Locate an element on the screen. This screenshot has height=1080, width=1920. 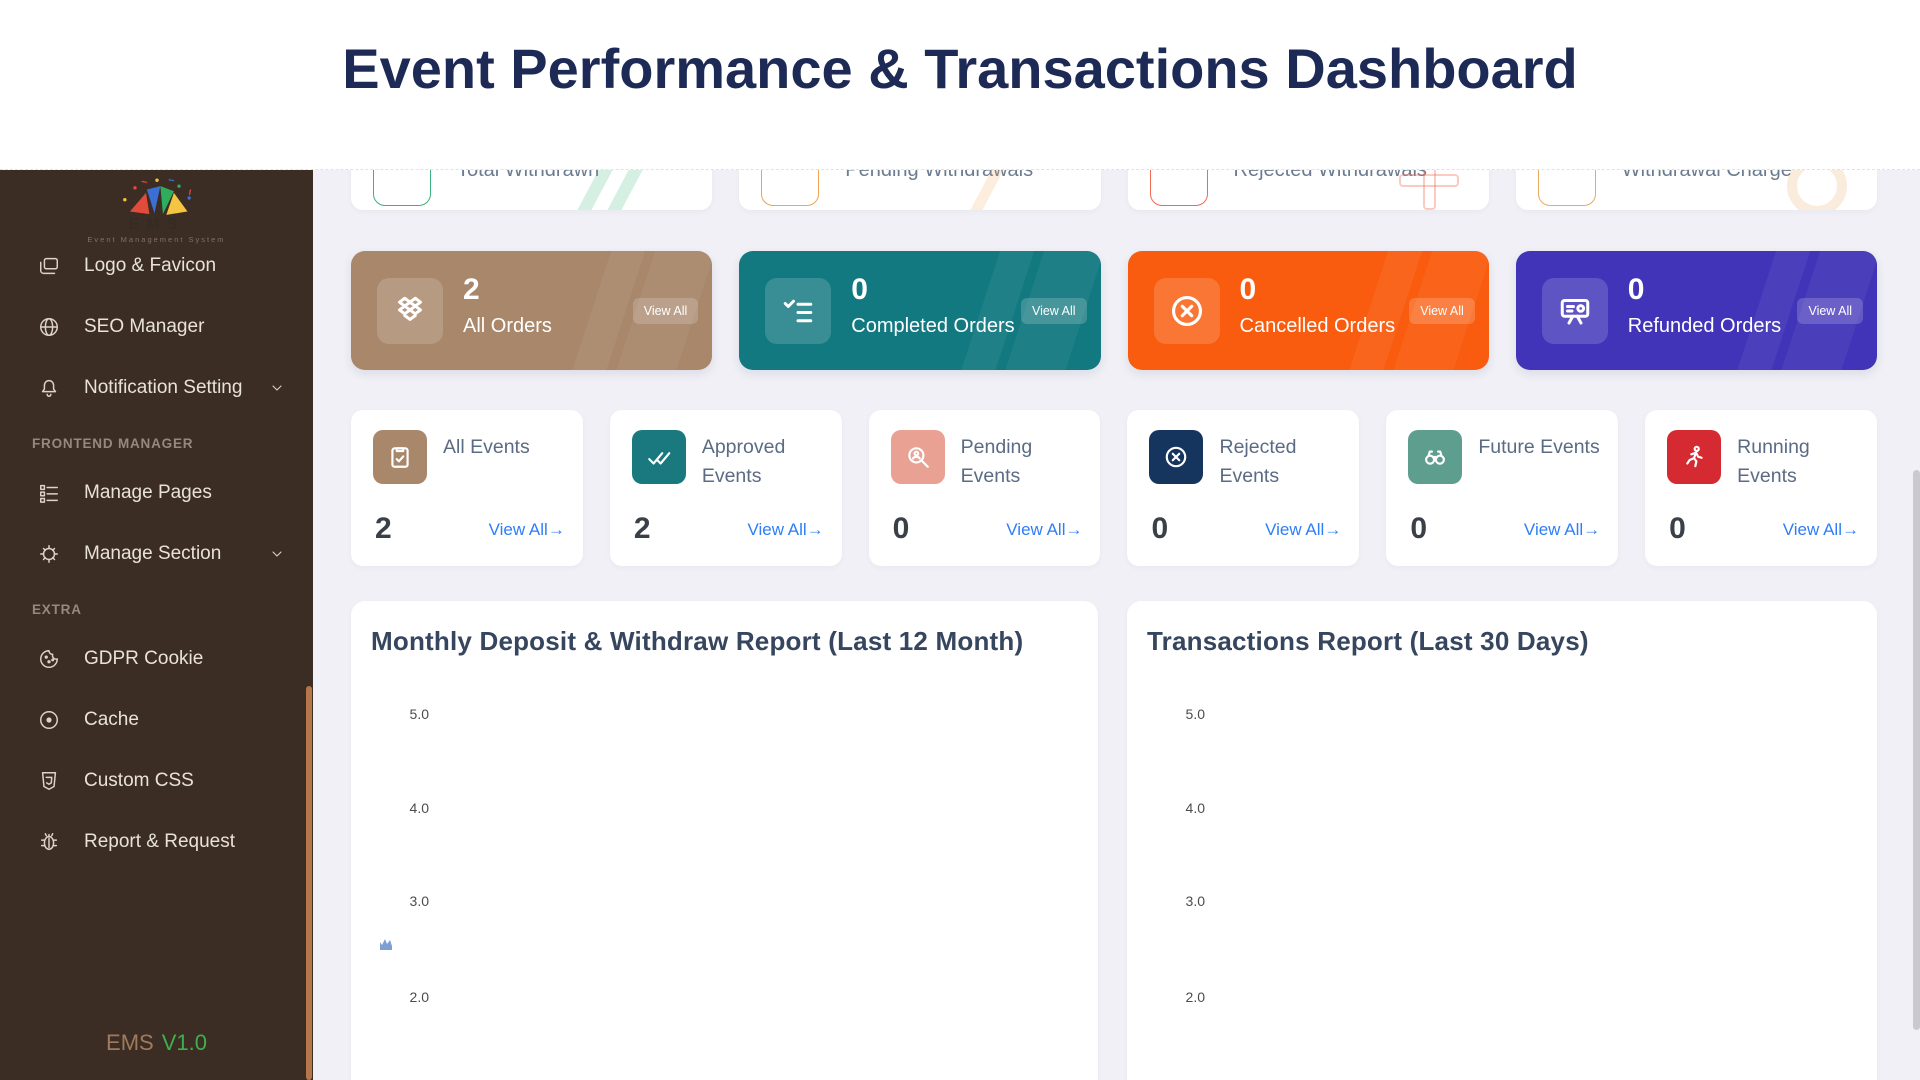
search-person-icon is located at coordinates (917, 457).